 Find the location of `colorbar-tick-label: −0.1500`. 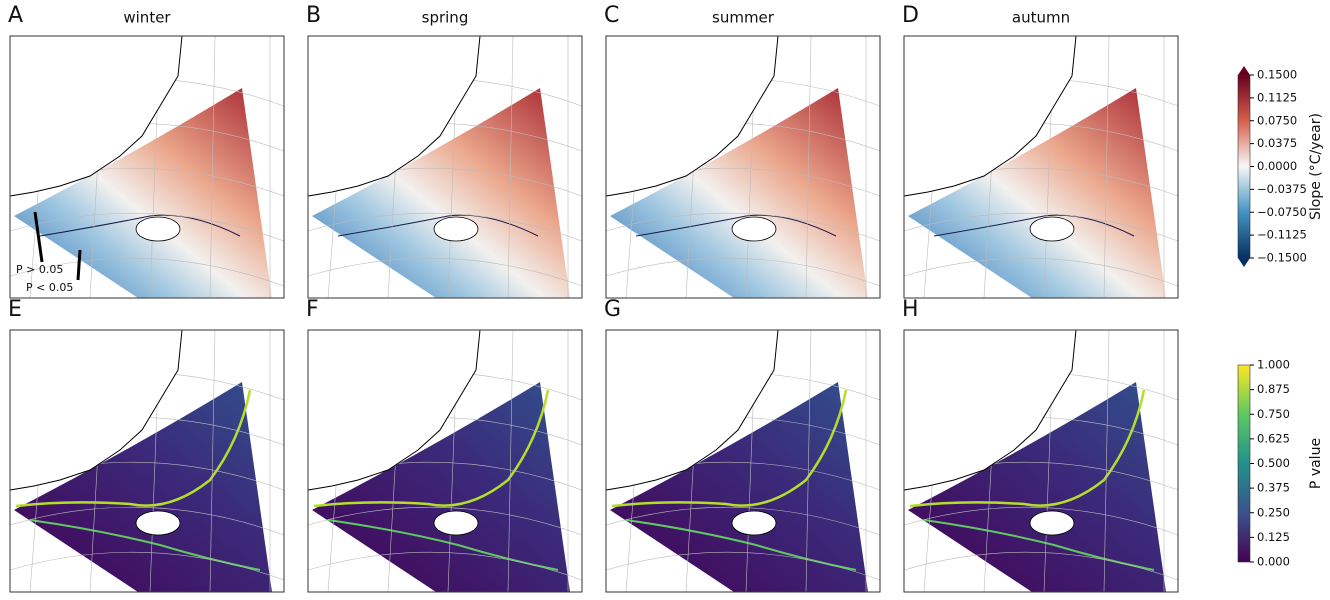

colorbar-tick-label: −0.1500 is located at coordinates (1282, 258).